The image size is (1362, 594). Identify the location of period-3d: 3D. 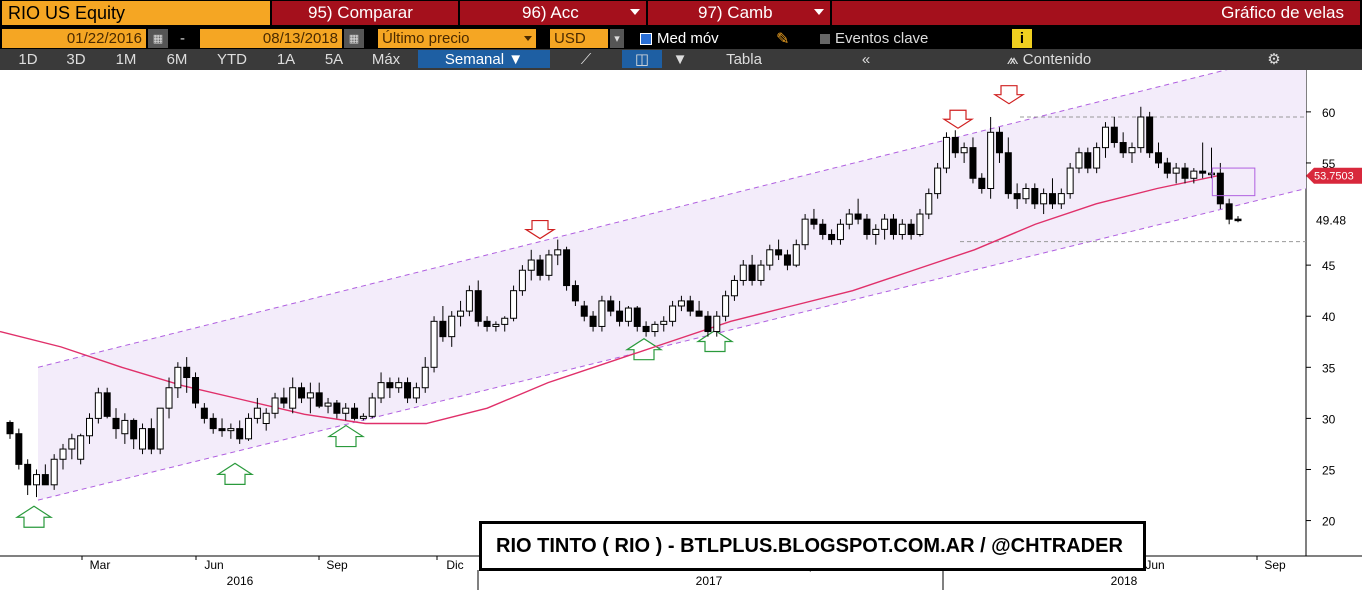
(76, 59).